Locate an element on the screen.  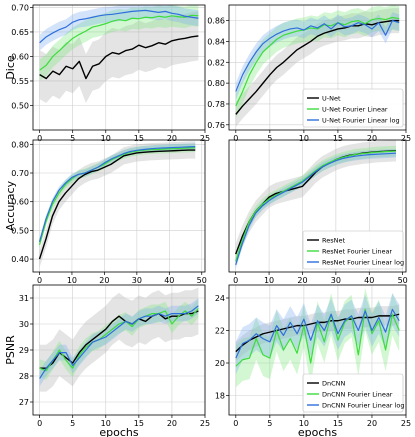
y-axis-label: Accuracy is located at coordinates (10, 205).